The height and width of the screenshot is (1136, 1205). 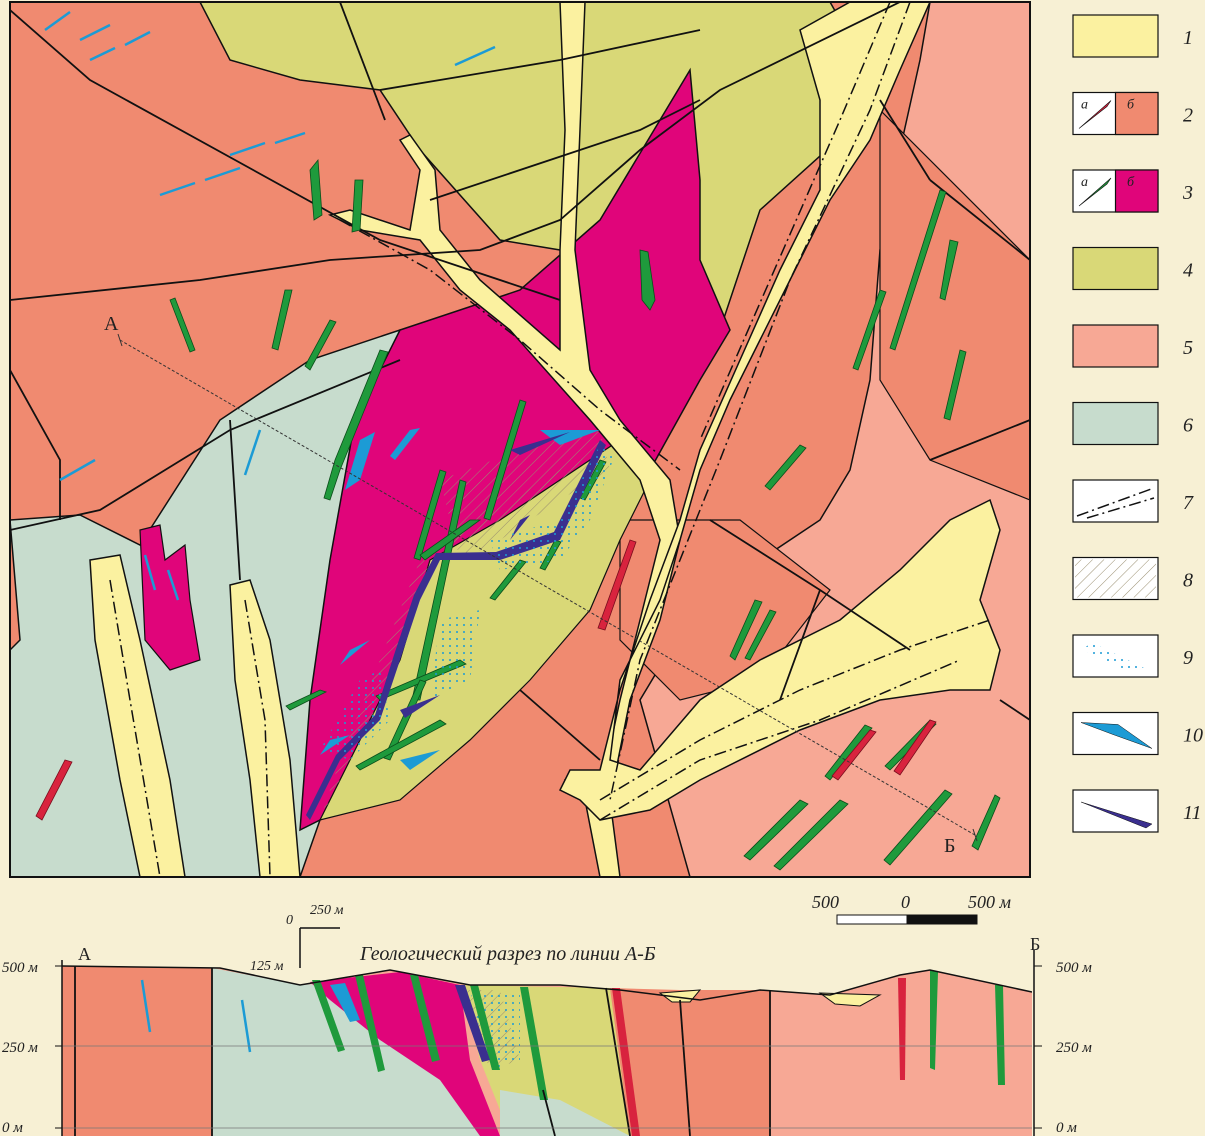 I want to click on elev-left-500: 500 м, so click(x=20, y=968).